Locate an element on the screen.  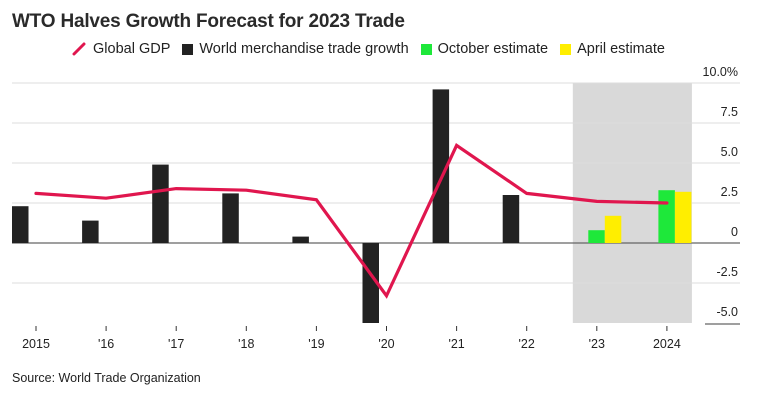
x-tick-label: '22 is located at coordinates (527, 344).